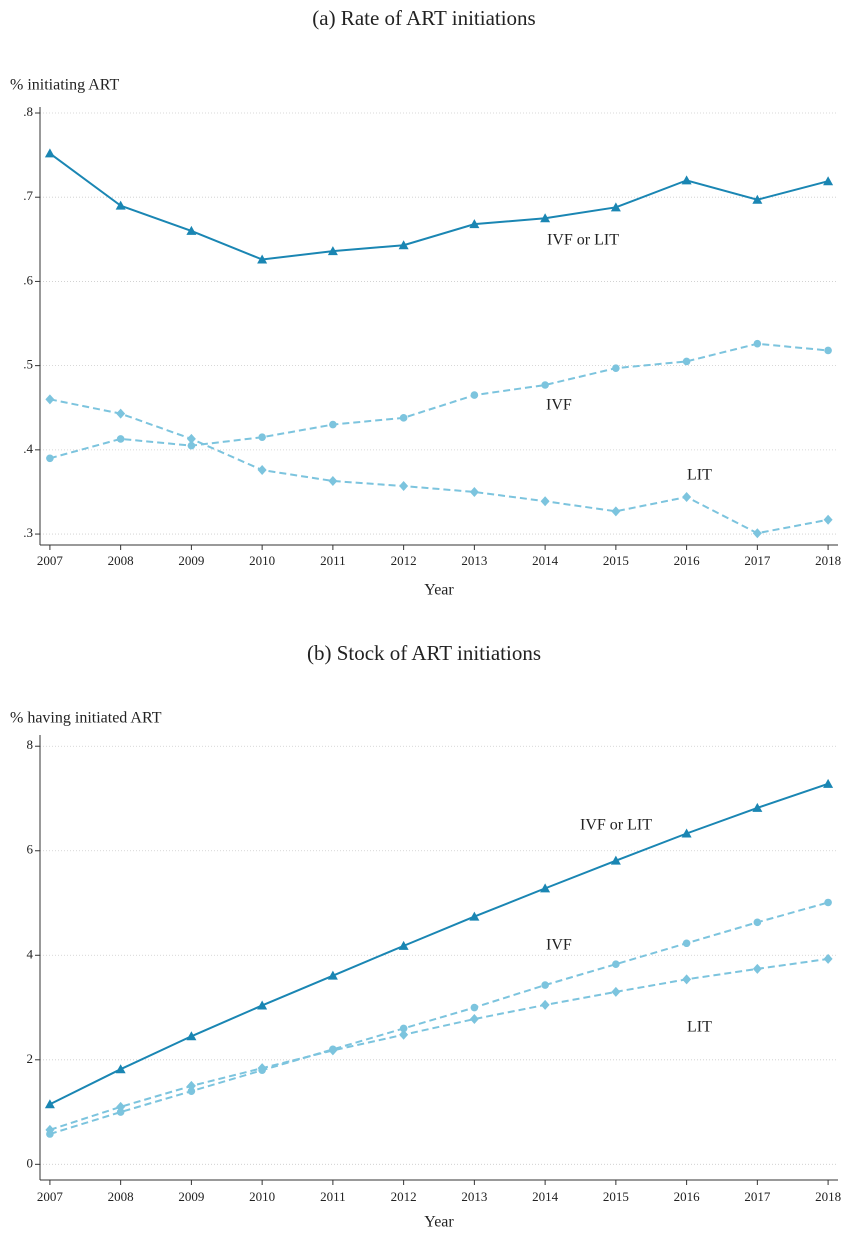 This screenshot has width=847, height=1235. I want to click on x-tick-label: 2007, so click(50, 560).